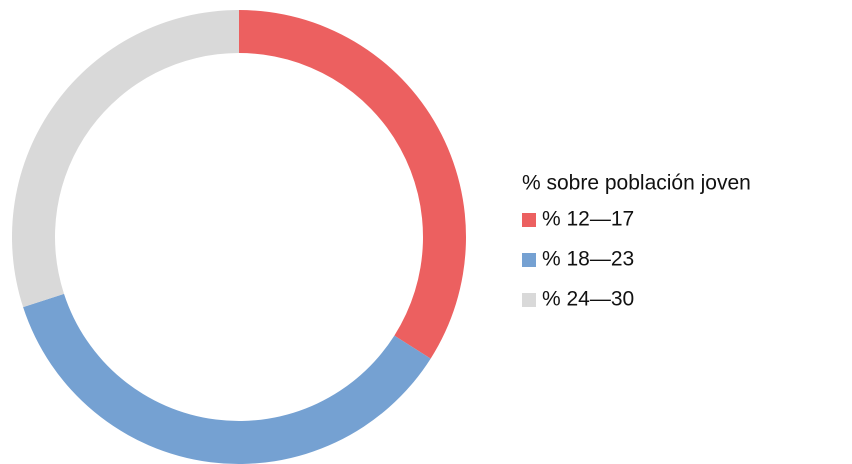 This screenshot has width=852, height=464. What do you see at coordinates (588, 299) in the screenshot?
I see `legend-label: % 24—30` at bounding box center [588, 299].